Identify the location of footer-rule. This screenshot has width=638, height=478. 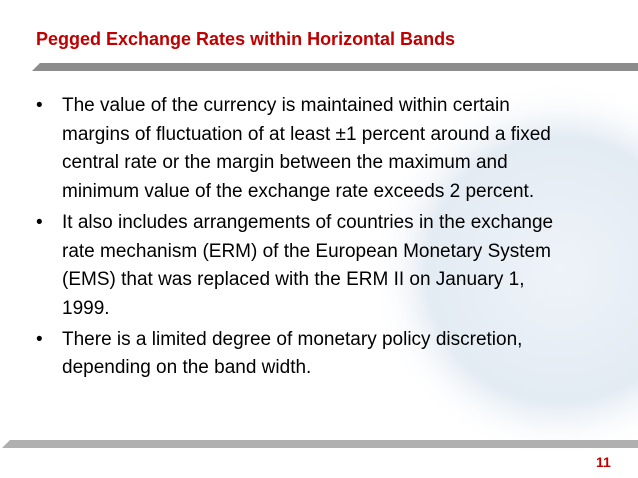
(320, 444).